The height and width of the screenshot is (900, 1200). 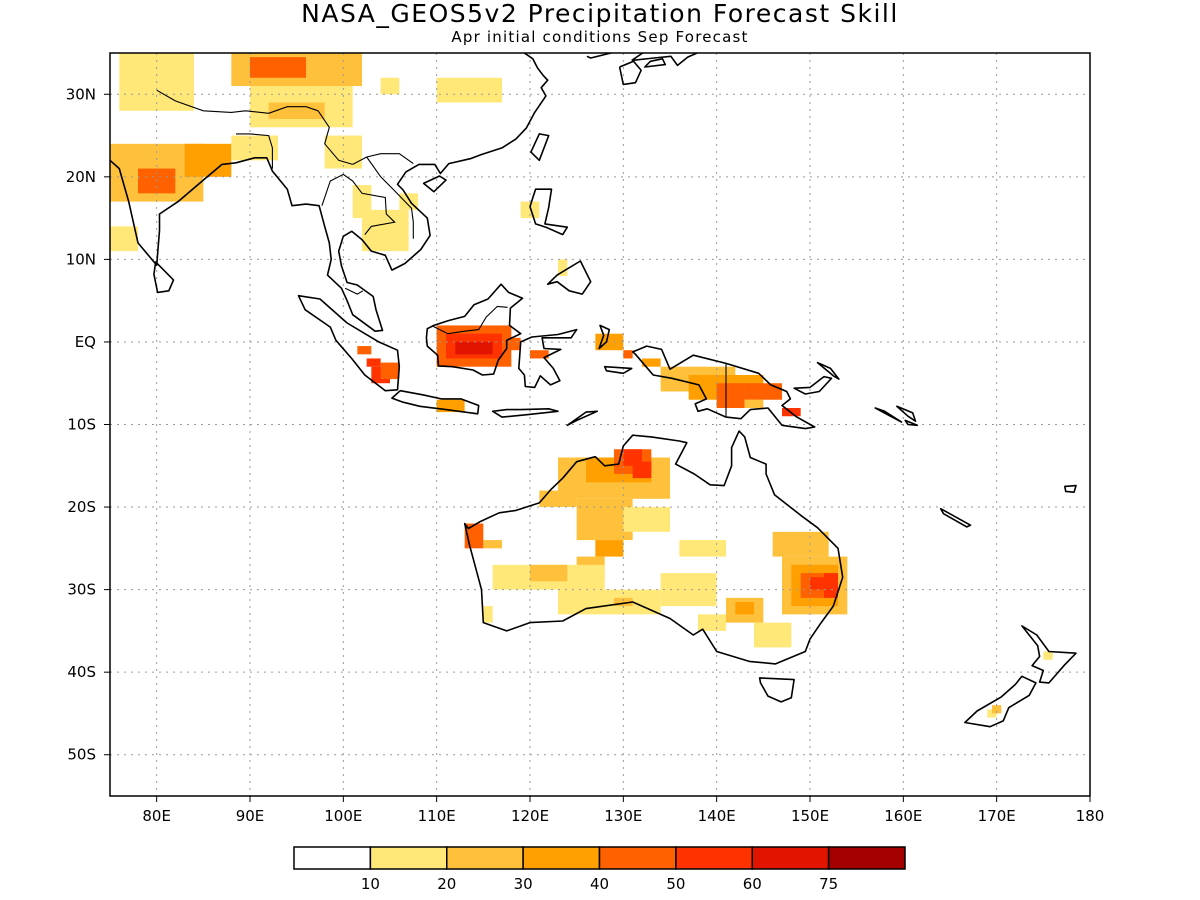 What do you see at coordinates (81, 672) in the screenshot?
I see `lat-tick-label: 40S` at bounding box center [81, 672].